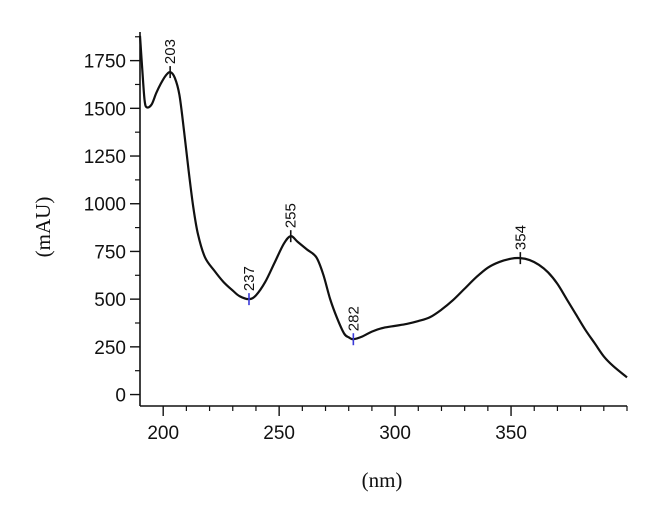 The height and width of the screenshot is (524, 660). Describe the element at coordinates (105, 205) in the screenshot. I see `y-tick-label: 1000` at that location.